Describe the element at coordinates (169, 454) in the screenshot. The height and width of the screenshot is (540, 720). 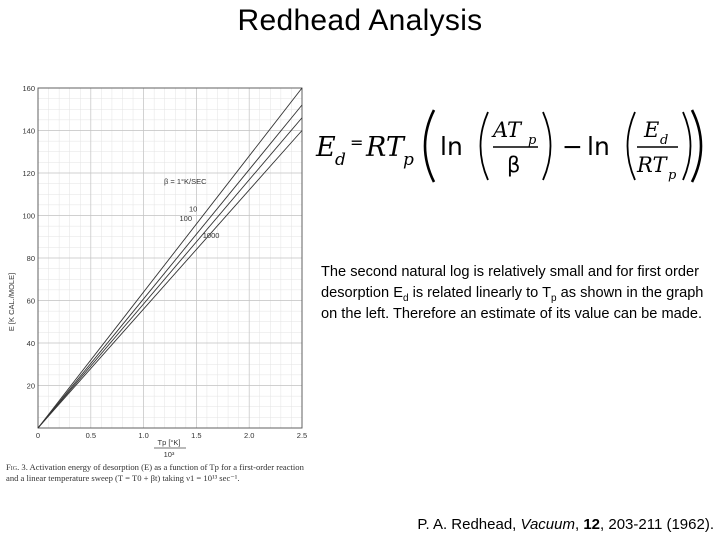
I see `x-axis-scale: 10³` at that location.